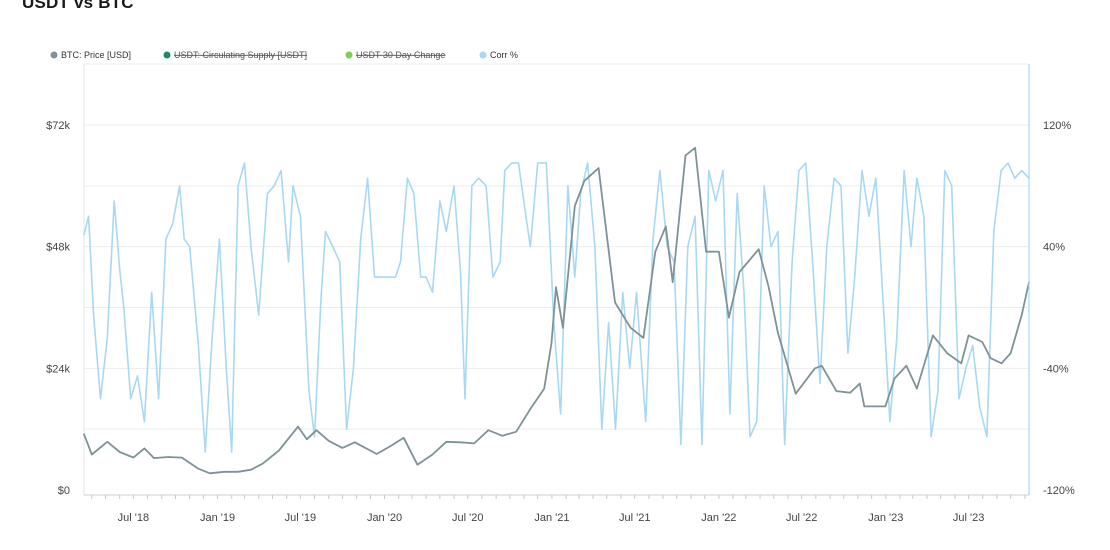 Image resolution: width=1110 pixels, height=550 pixels. I want to click on legend-item-corr: Corr %, so click(499, 55).